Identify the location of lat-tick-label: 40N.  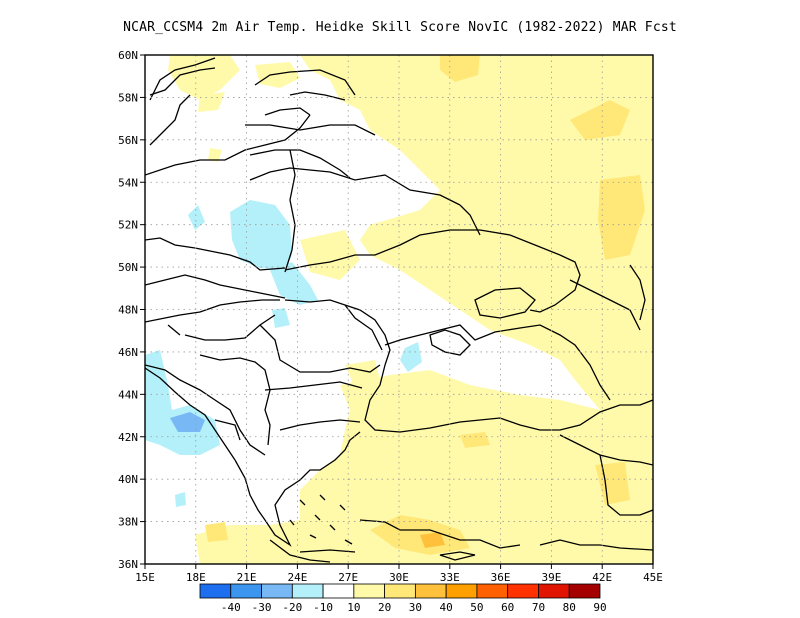
(128, 479).